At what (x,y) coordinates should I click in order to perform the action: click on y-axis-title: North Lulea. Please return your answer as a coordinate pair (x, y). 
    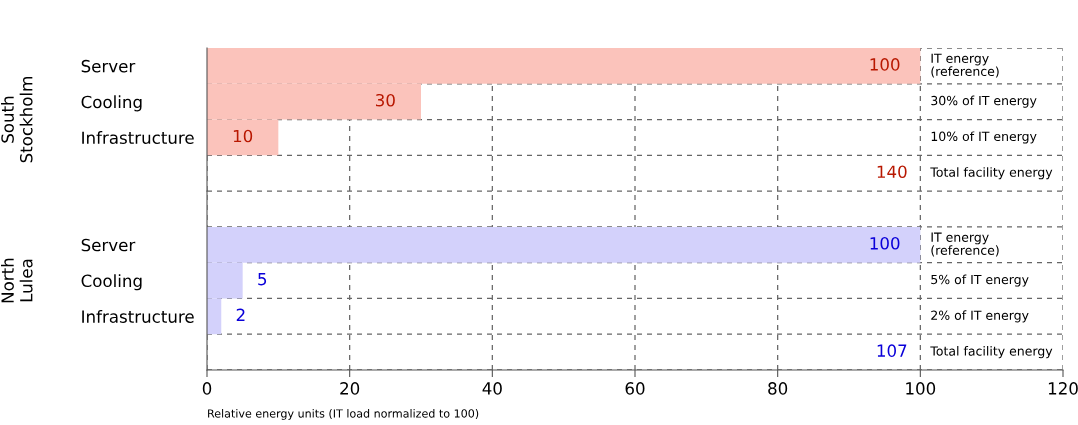
    Looking at the image, I should click on (17, 280).